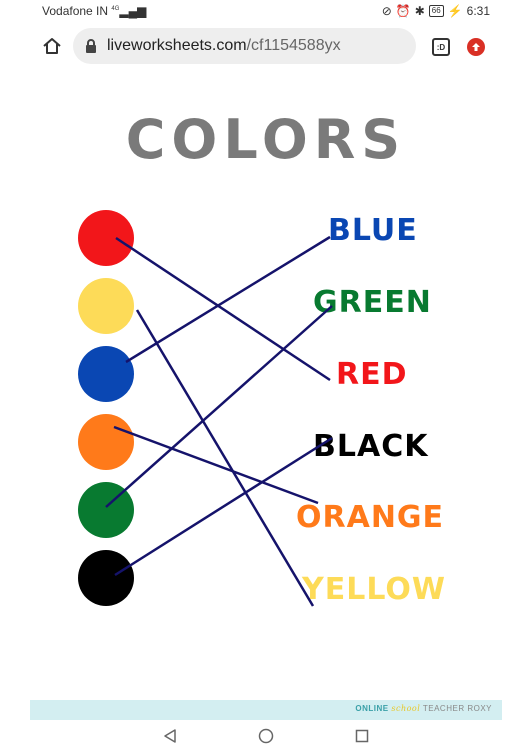  Describe the element at coordinates (94, 11) in the screenshot. I see `carrier-label: Vodafone IN 4G▂▄▆` at that location.